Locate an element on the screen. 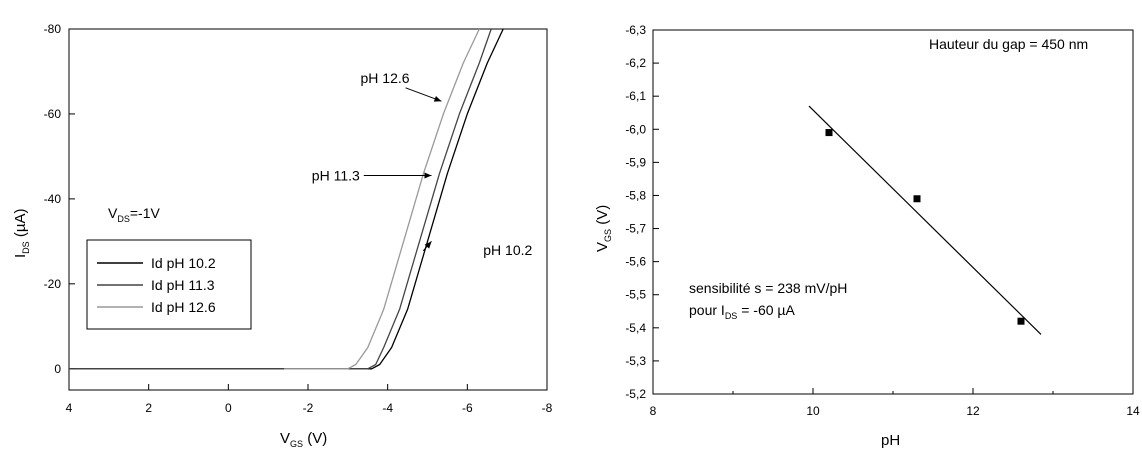  annotation-label: pH 11.3 is located at coordinates (336, 176).